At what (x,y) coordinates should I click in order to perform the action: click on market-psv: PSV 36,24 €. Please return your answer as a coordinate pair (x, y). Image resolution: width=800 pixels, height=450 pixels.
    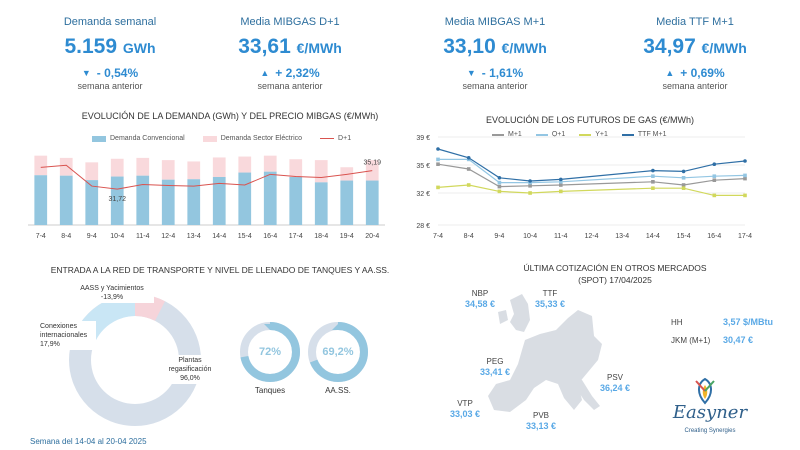
    Looking at the image, I should click on (615, 383).